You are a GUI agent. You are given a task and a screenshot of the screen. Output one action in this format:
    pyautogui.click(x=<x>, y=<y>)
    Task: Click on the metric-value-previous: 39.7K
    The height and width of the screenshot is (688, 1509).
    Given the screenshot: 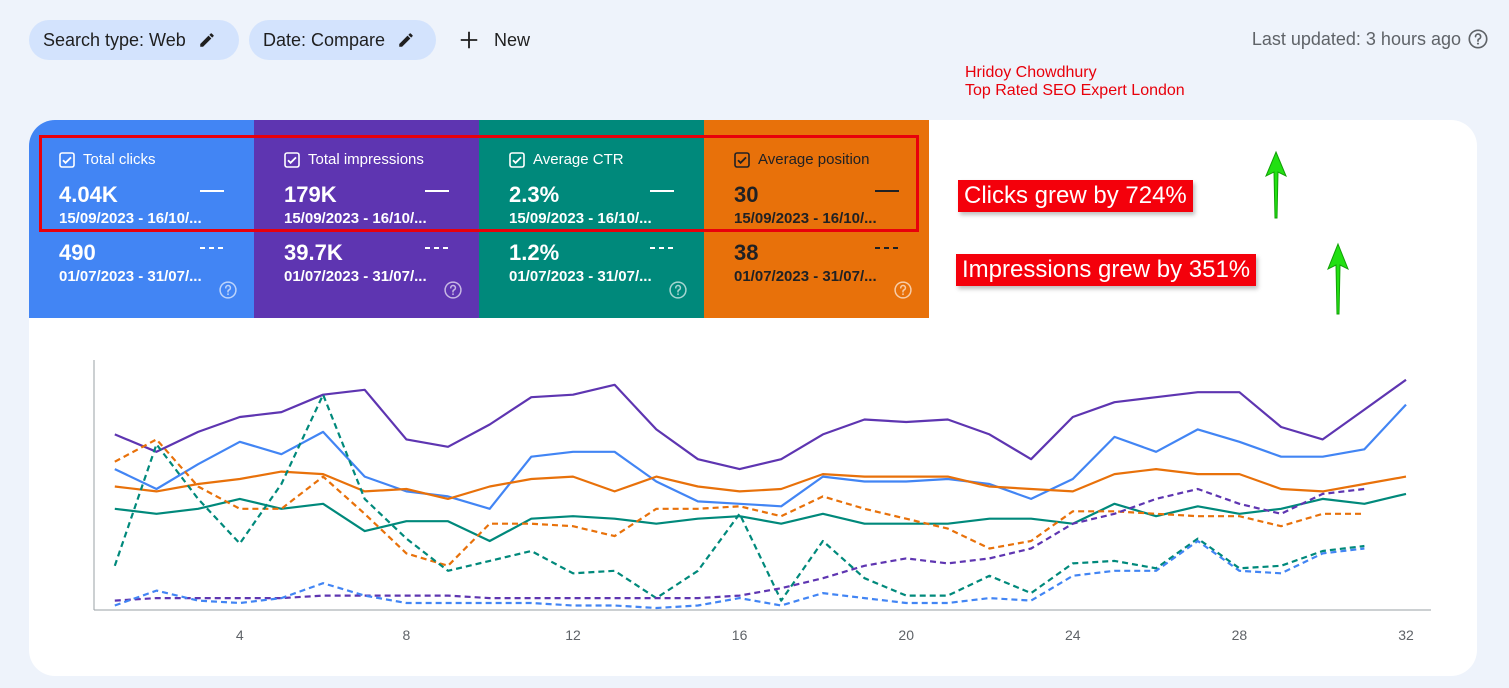 What is the action you would take?
    pyautogui.click(x=313, y=252)
    